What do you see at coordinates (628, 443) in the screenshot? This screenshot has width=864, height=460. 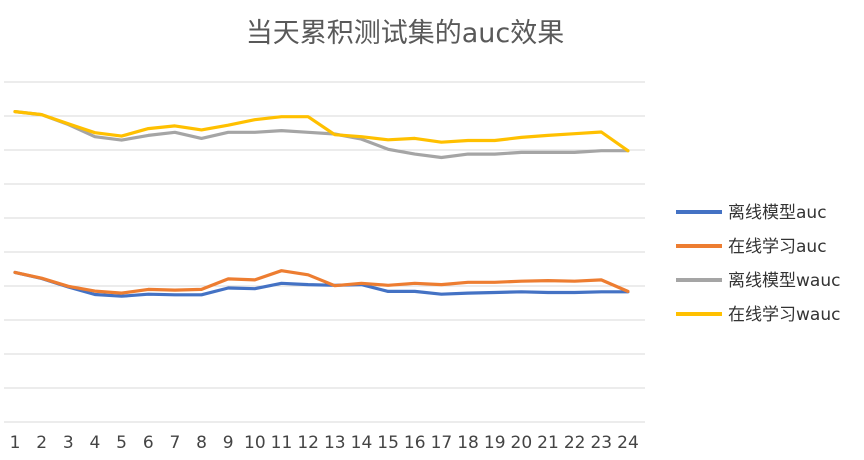 I see `x-tick-label: 24` at bounding box center [628, 443].